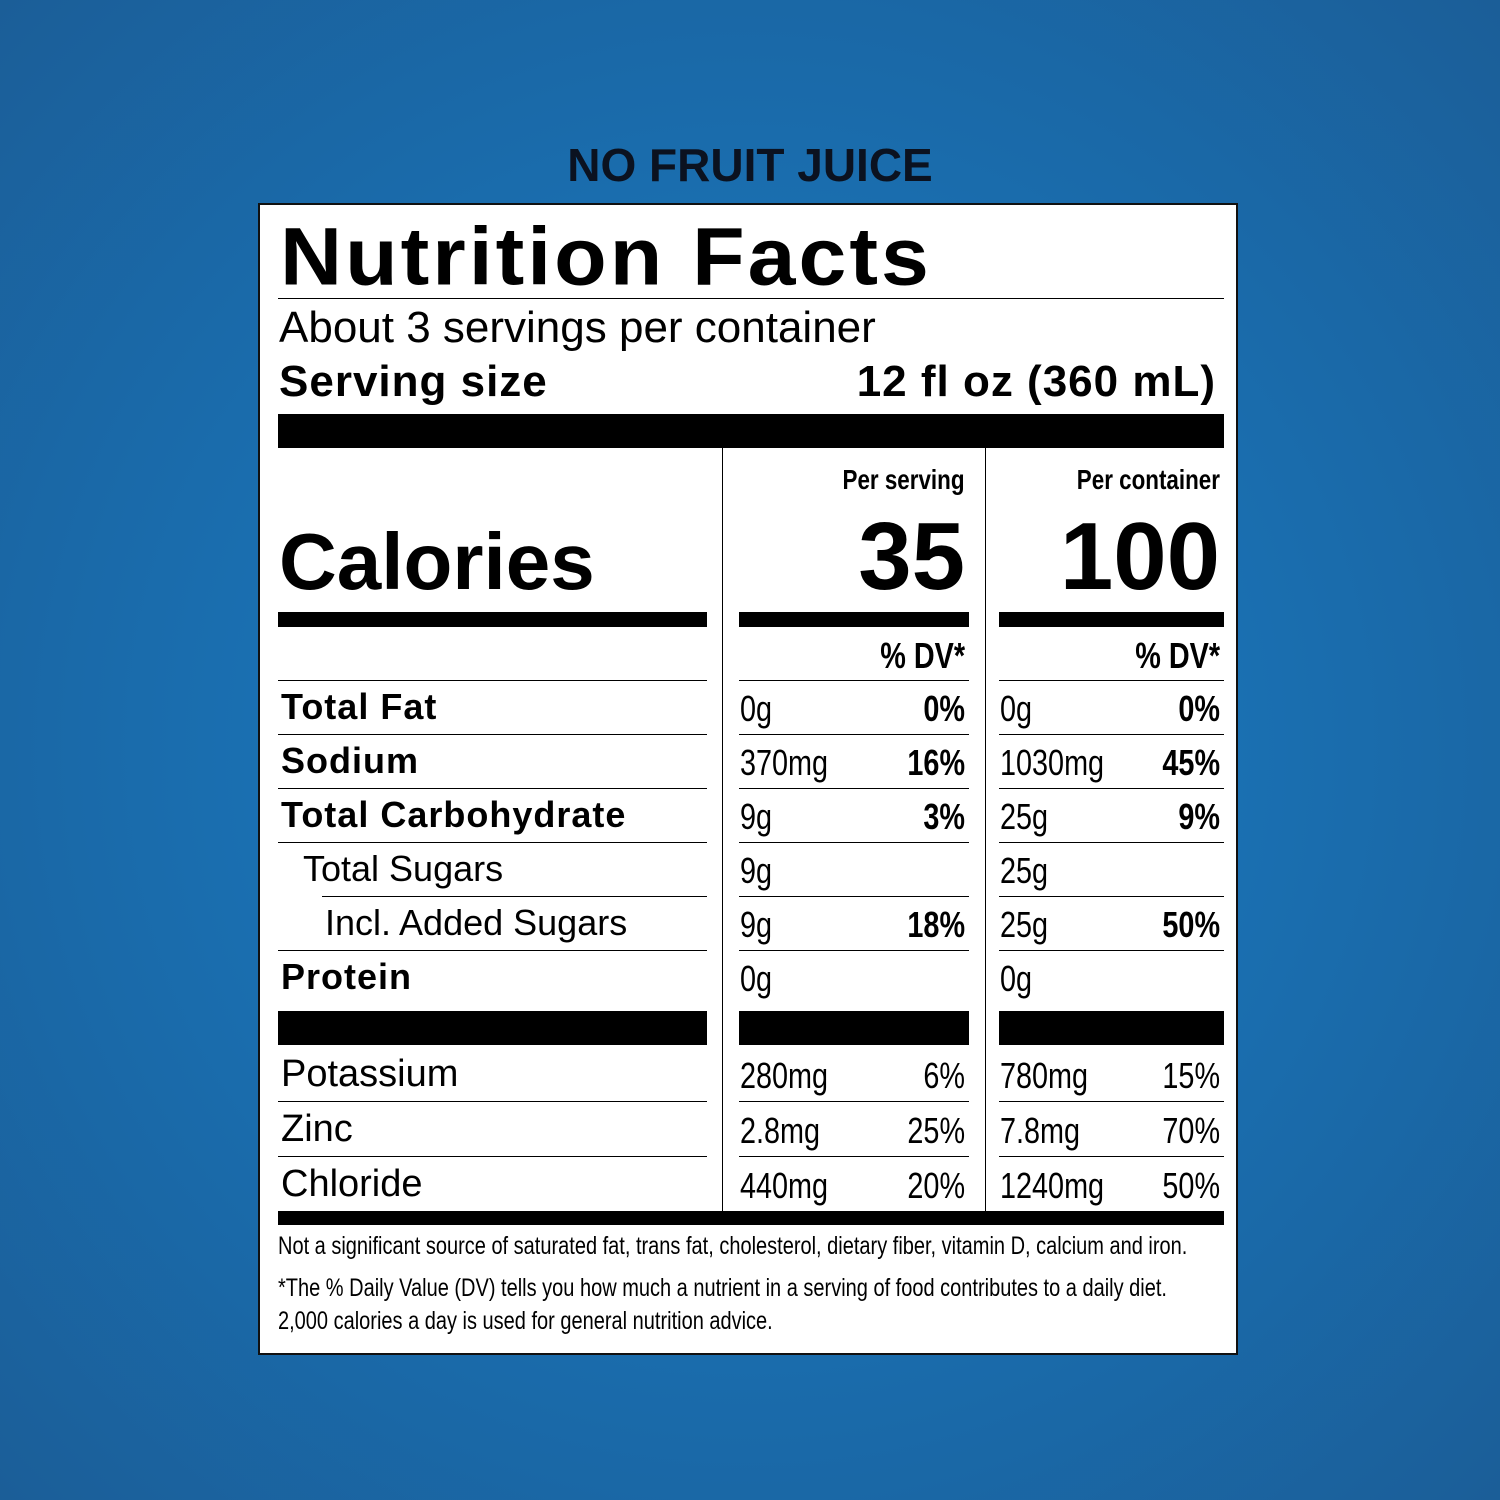  Describe the element at coordinates (1191, 762) in the screenshot. I see `daily-value: 45%` at that location.